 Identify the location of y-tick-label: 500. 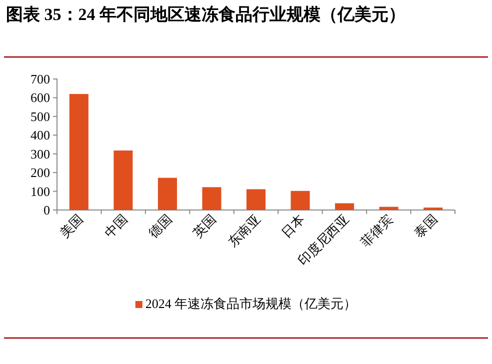
(40, 116).